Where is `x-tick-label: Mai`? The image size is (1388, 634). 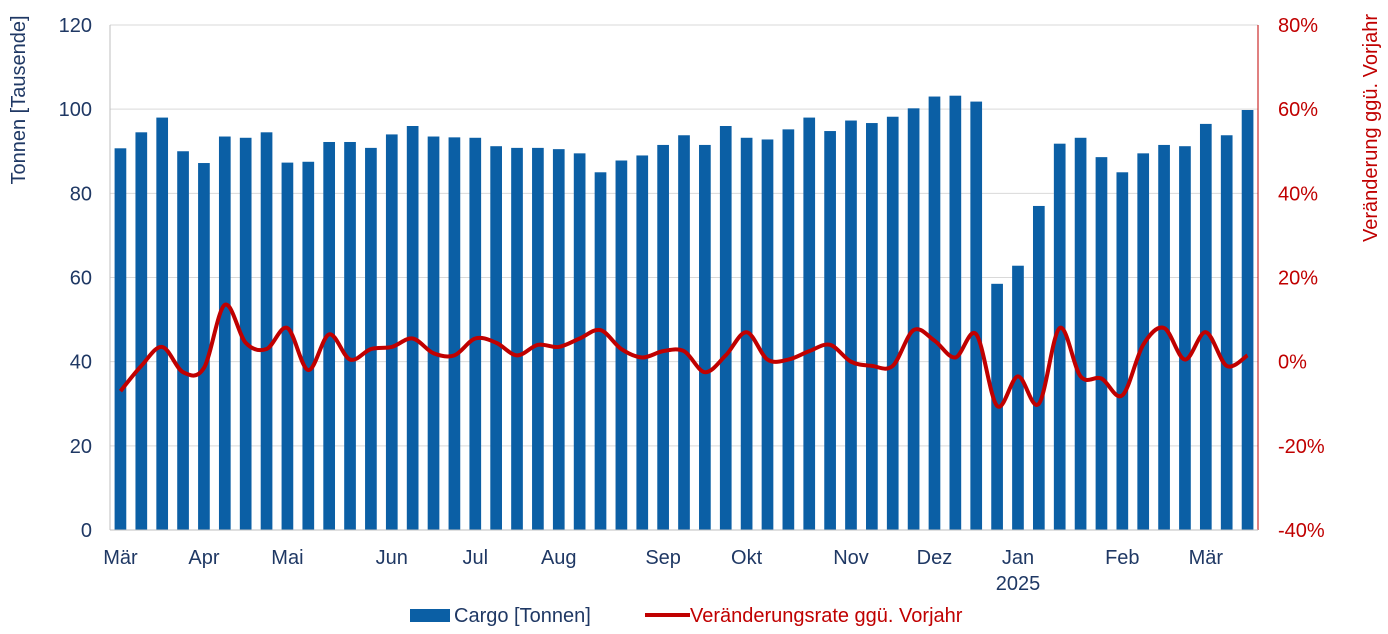 x-tick-label: Mai is located at coordinates (287, 558).